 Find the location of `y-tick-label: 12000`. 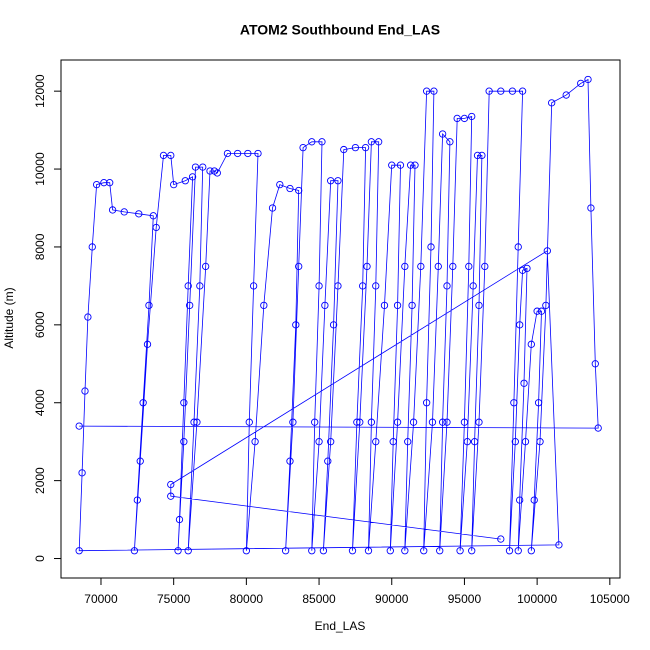

y-tick-label: 12000 is located at coordinates (40, 91).